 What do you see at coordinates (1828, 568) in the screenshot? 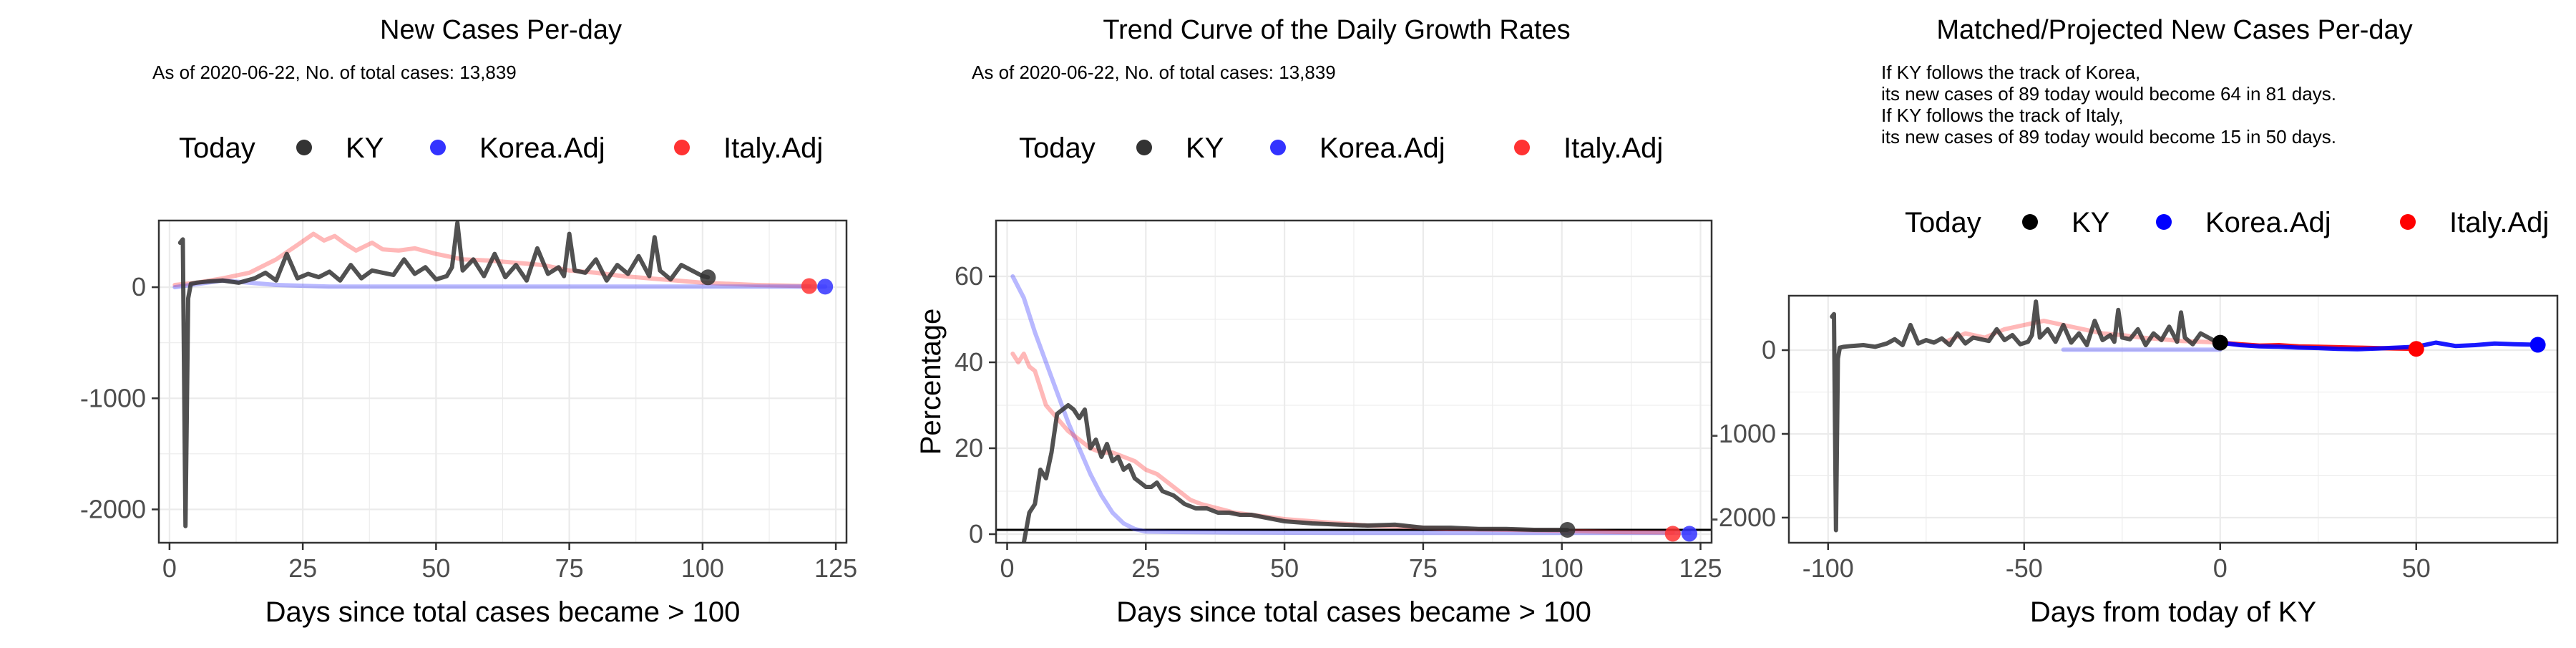
I see `x-tick-label: -100` at bounding box center [1828, 568].